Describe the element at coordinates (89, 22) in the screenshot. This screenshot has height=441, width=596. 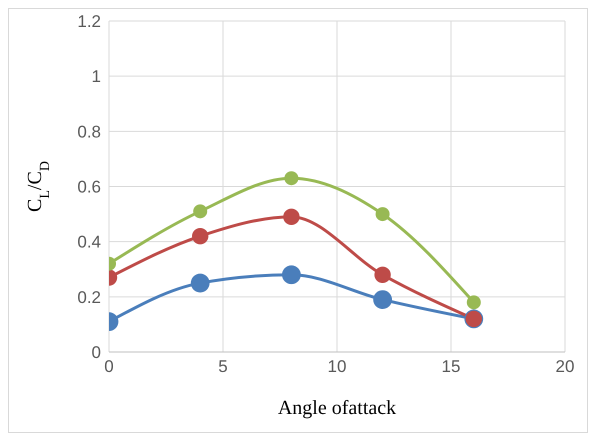
I see `y-tick-label: 1.2` at that location.